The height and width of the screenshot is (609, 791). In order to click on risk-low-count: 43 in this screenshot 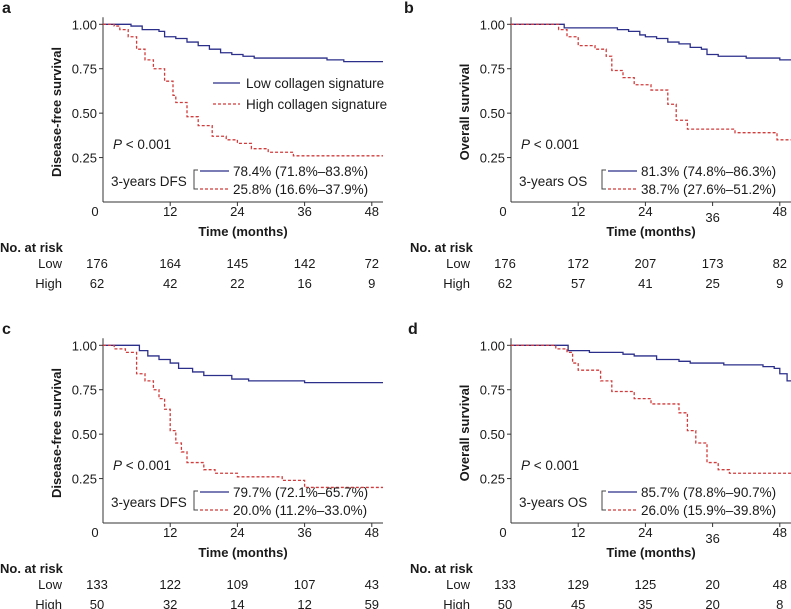, I will do `click(372, 584)`.